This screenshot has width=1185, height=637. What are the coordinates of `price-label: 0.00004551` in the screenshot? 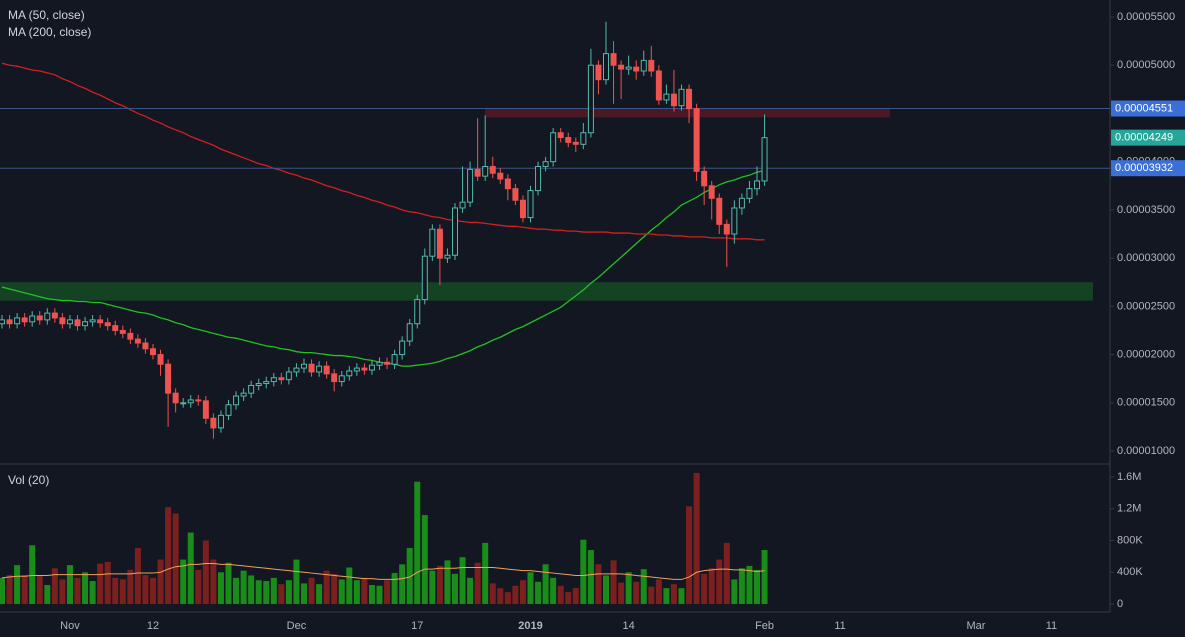 It's located at (1144, 108).